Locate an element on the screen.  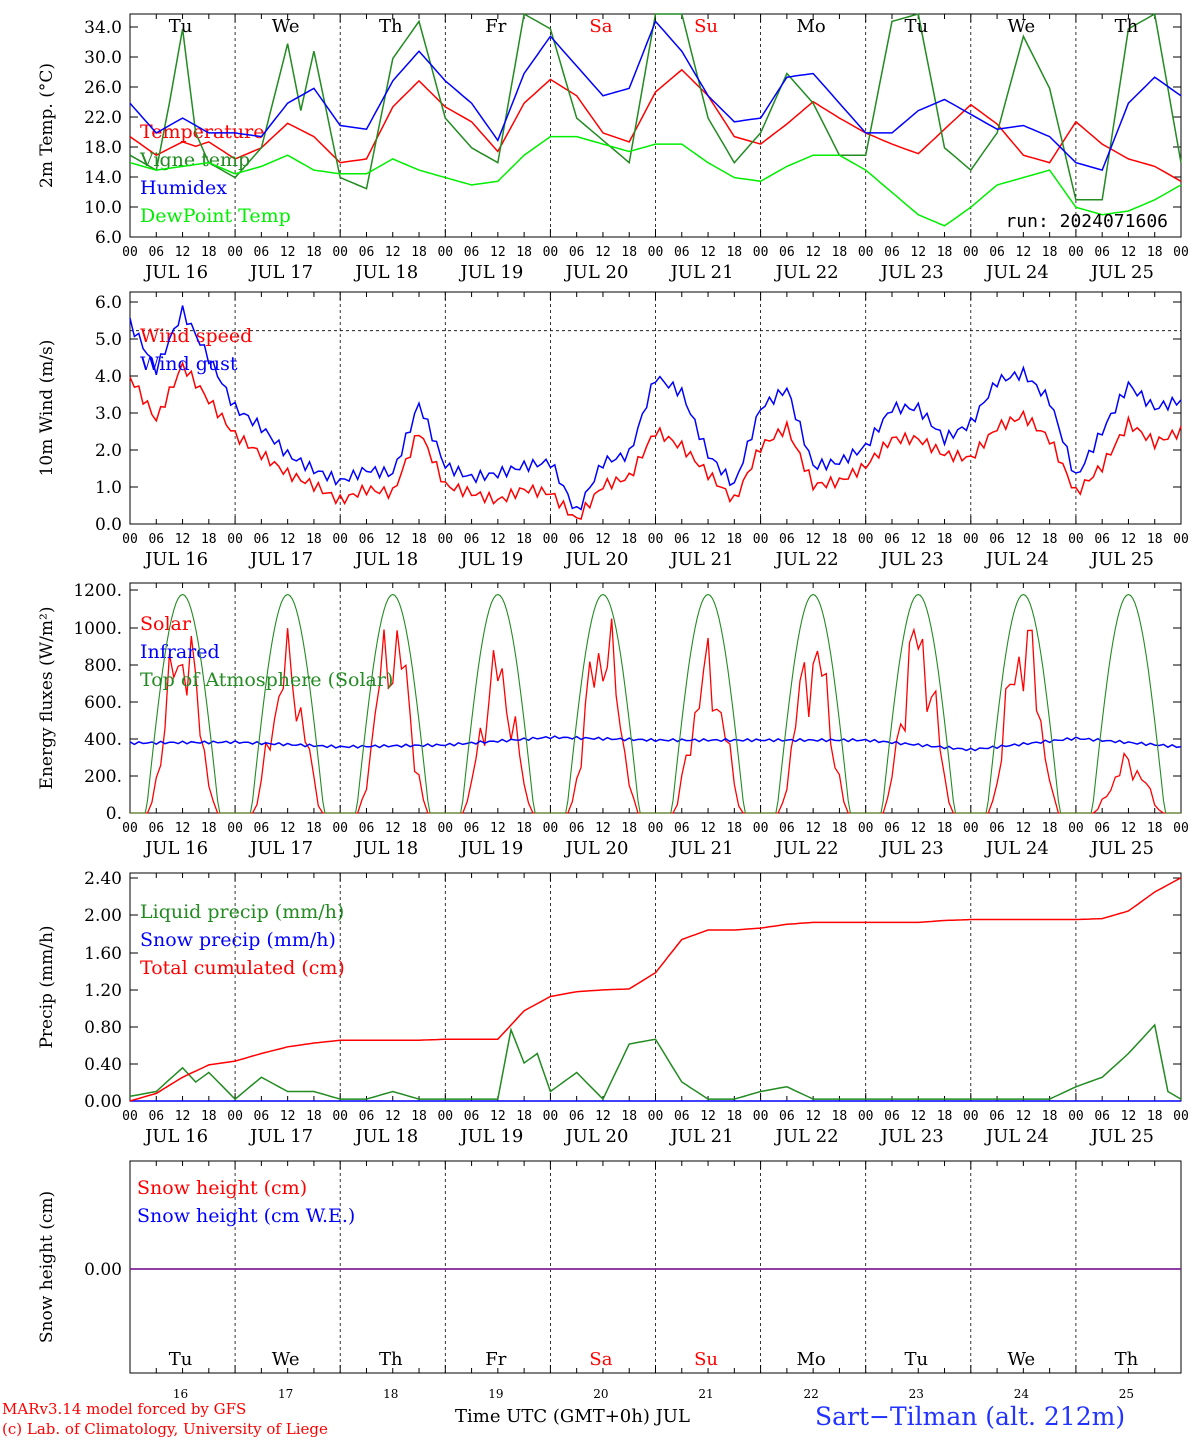
y-tick-label: 0.0 is located at coordinates (108, 525).